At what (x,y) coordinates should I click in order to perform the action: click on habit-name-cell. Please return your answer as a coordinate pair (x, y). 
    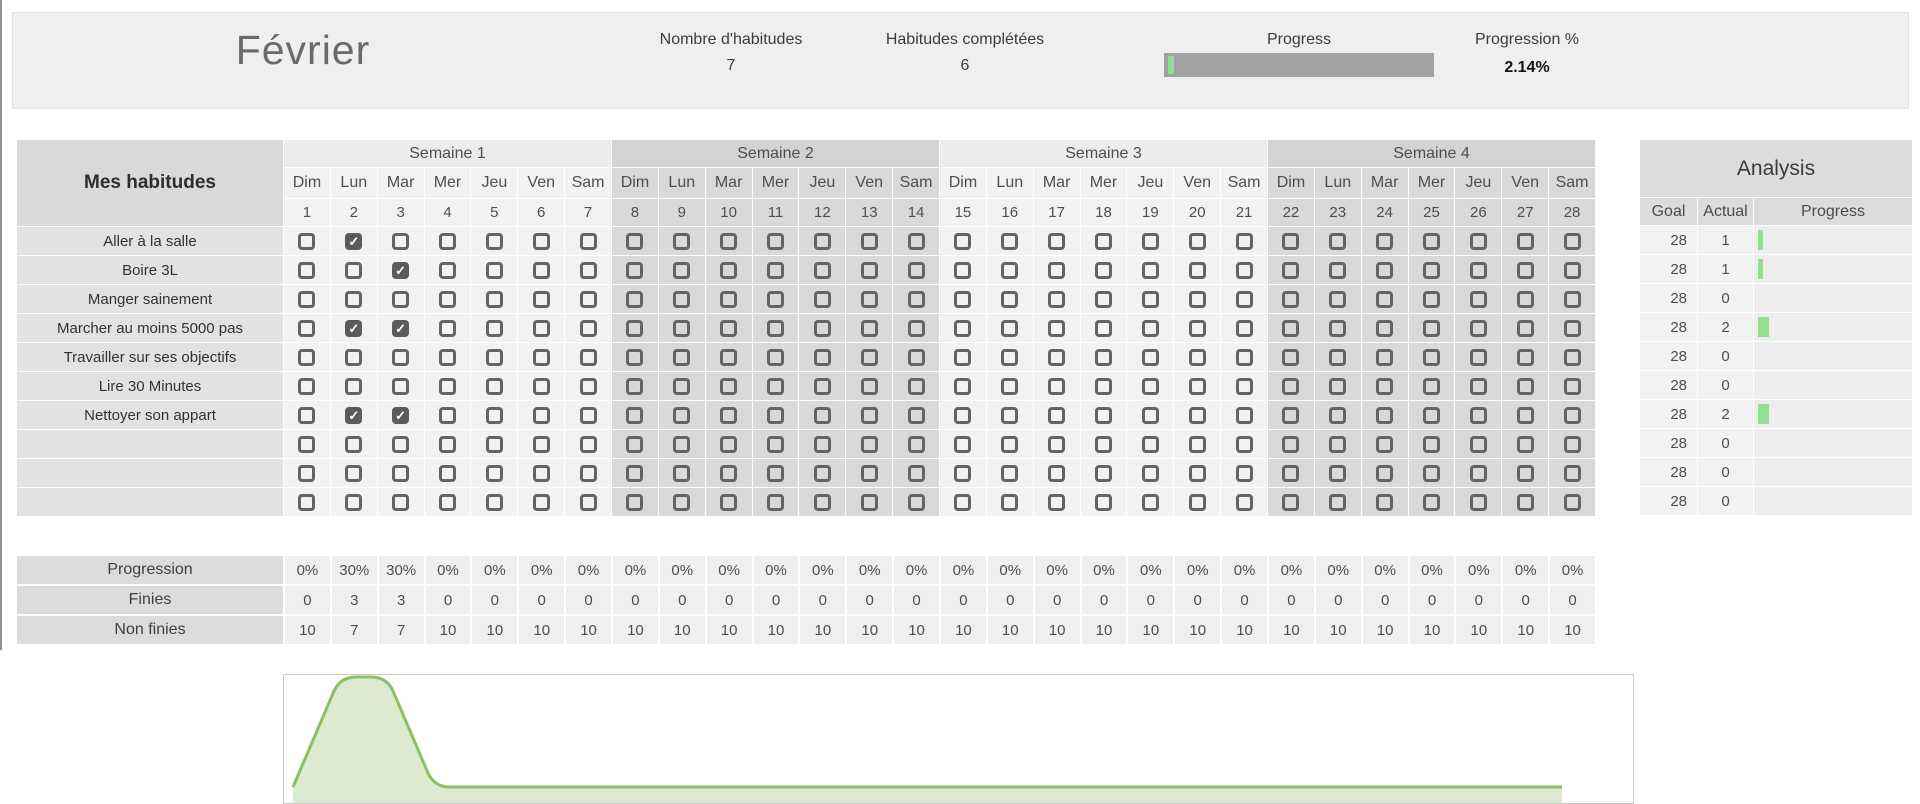
    Looking at the image, I should click on (150, 444).